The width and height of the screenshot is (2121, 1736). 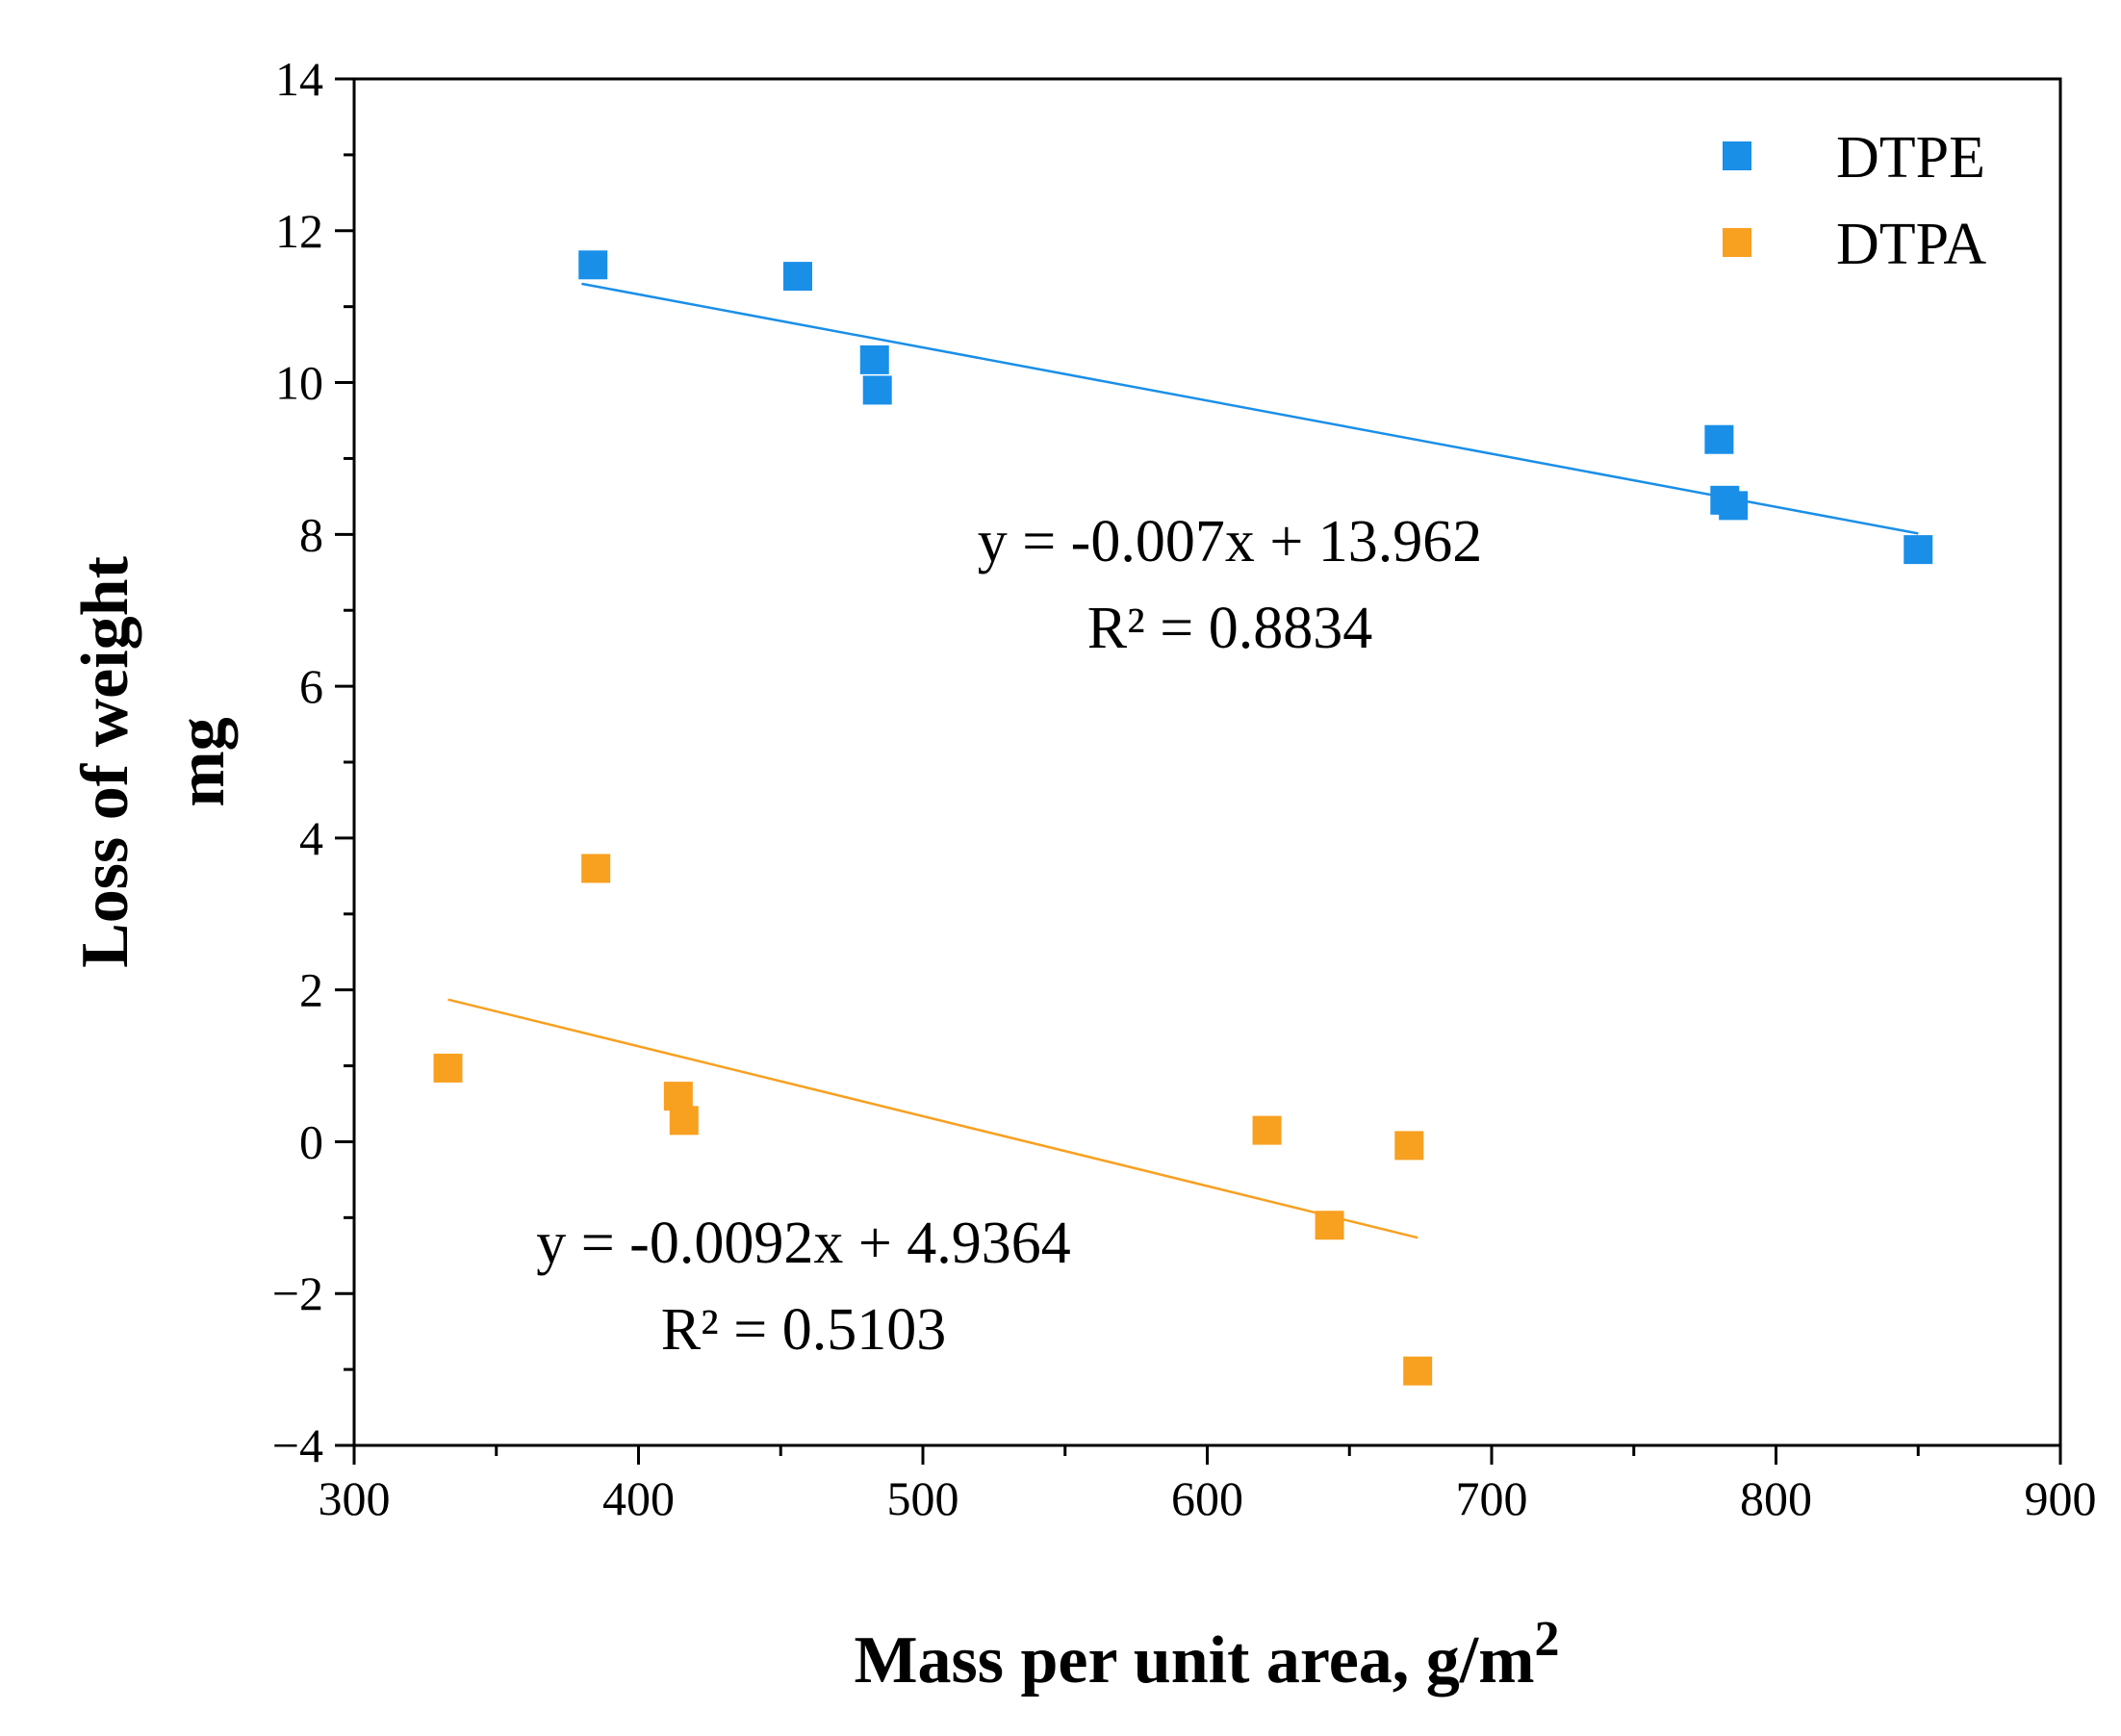 What do you see at coordinates (311, 838) in the screenshot?
I see `y-tick-label: 4` at bounding box center [311, 838].